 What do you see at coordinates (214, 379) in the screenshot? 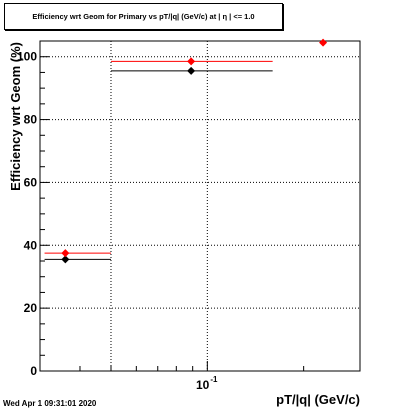
I see `x-tick-exponent: -1` at bounding box center [214, 379].